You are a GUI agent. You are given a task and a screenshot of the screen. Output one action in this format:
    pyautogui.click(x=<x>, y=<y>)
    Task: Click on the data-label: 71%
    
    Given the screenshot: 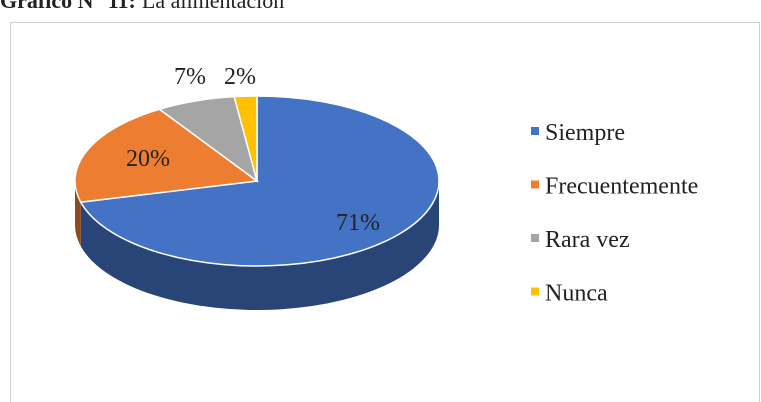 What is the action you would take?
    pyautogui.click(x=358, y=223)
    